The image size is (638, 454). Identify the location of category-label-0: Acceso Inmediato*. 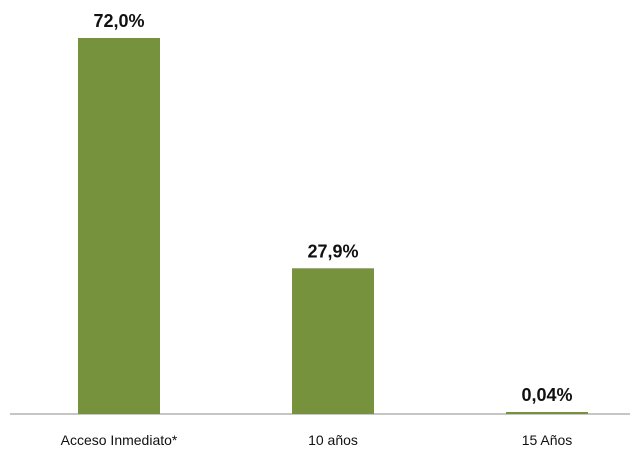
(119, 440).